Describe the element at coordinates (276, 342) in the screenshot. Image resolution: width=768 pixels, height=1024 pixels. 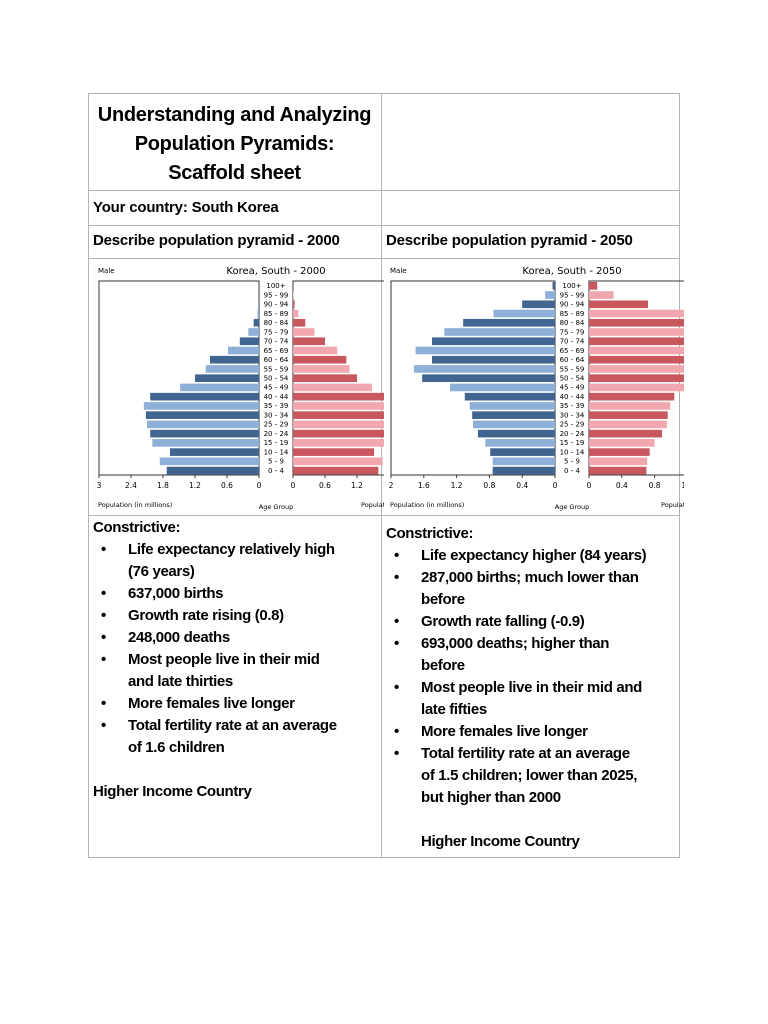
I see `age-group-label: 70 - 74` at that location.